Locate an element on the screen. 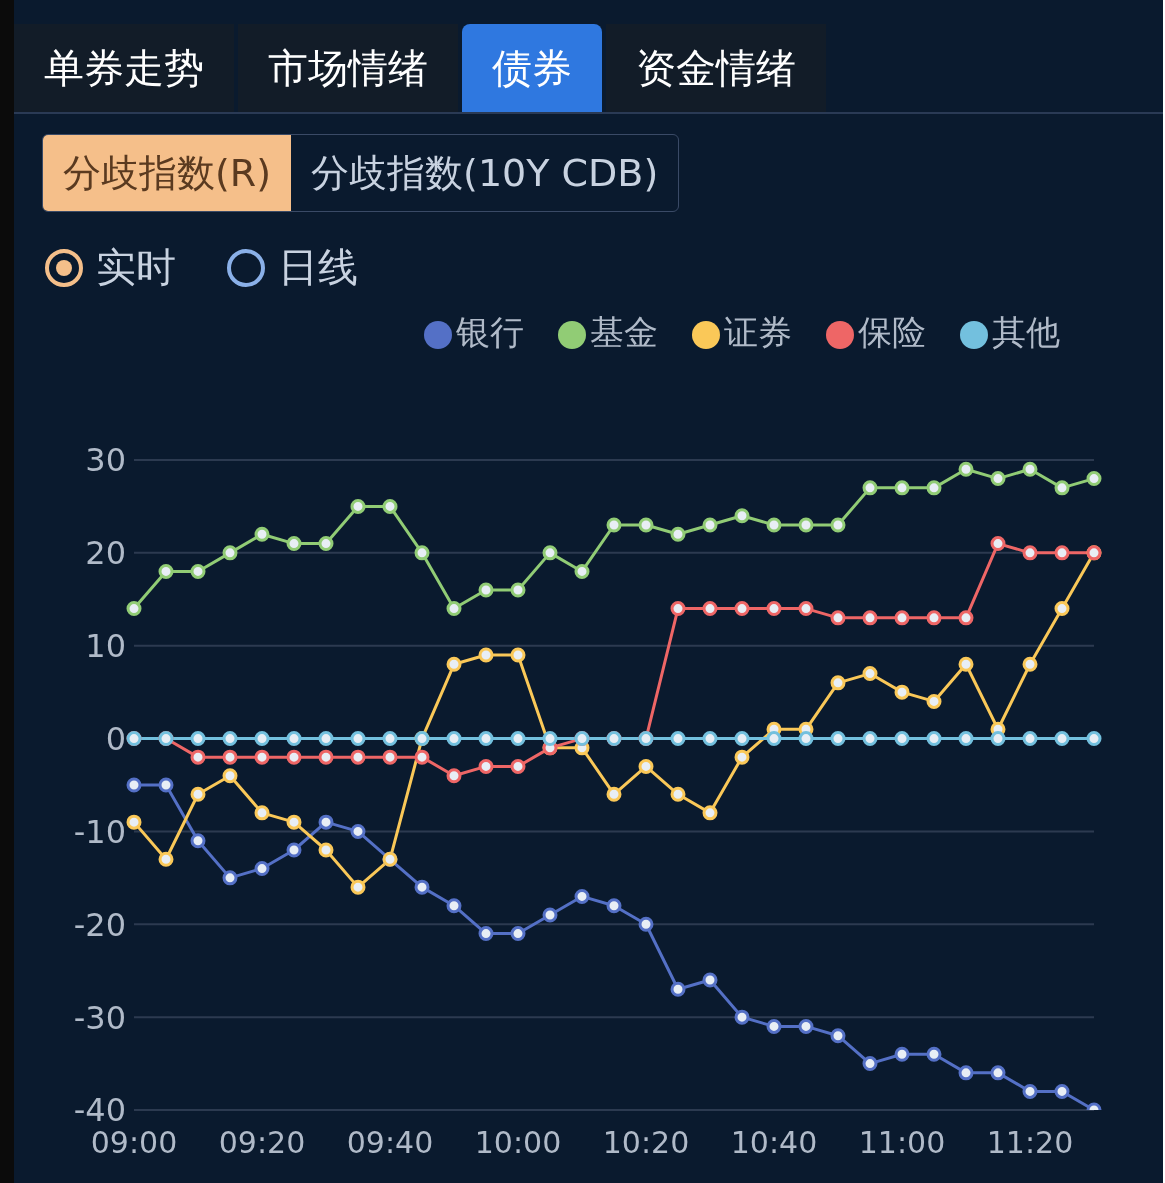  y-tick-label: 30 is located at coordinates (105, 460).